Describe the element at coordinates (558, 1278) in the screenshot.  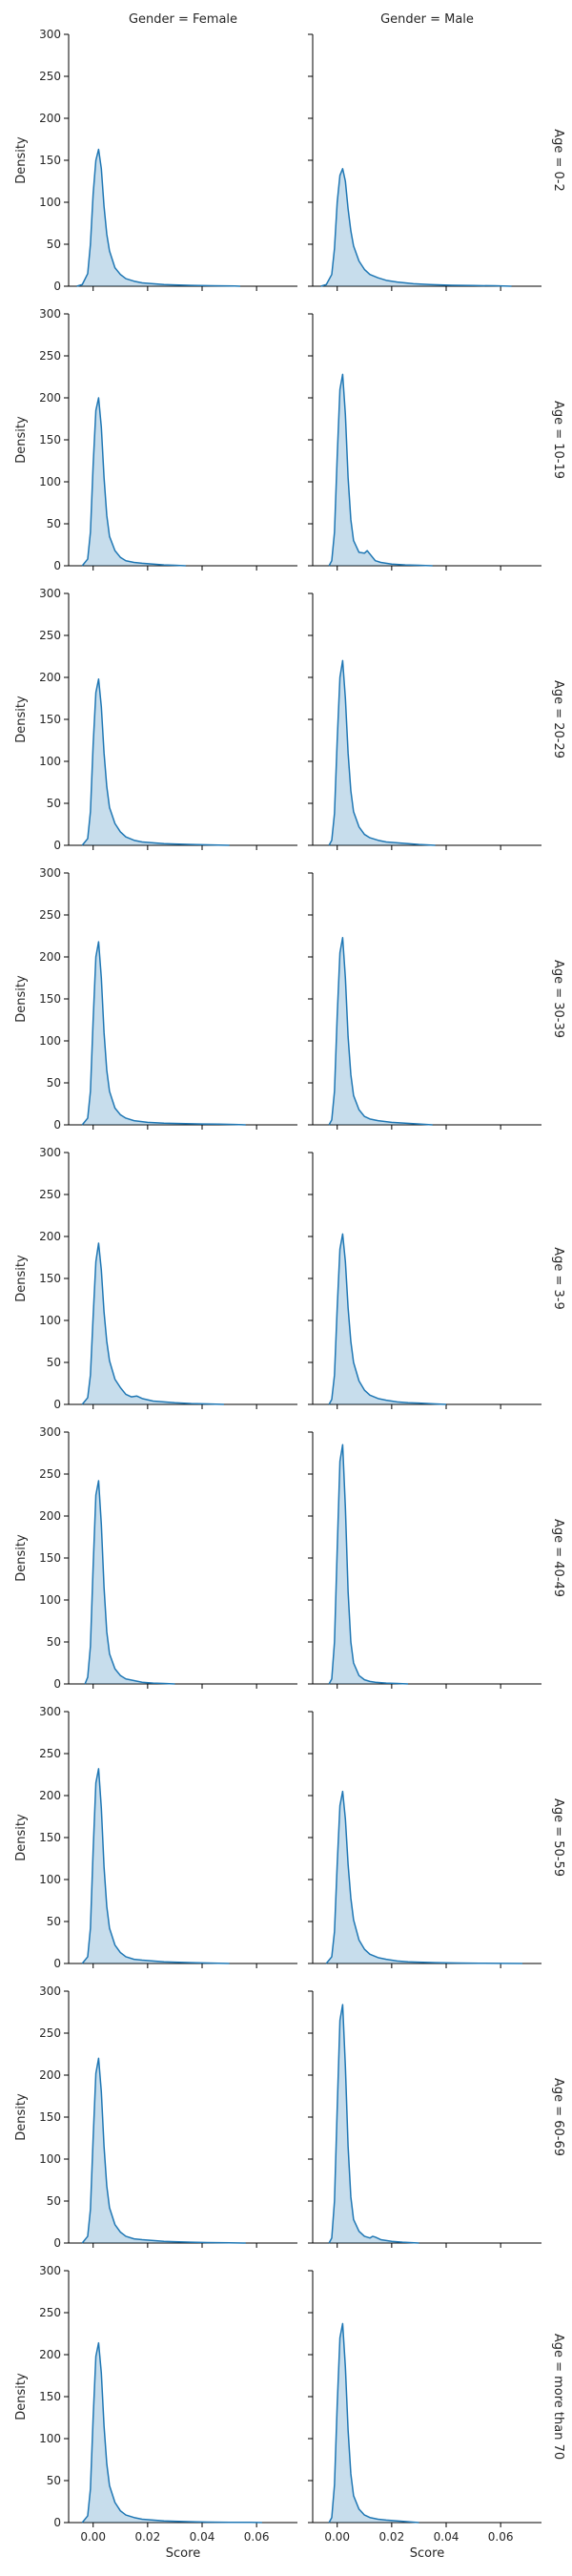
I see `row-title: Age = 3-9` at that location.